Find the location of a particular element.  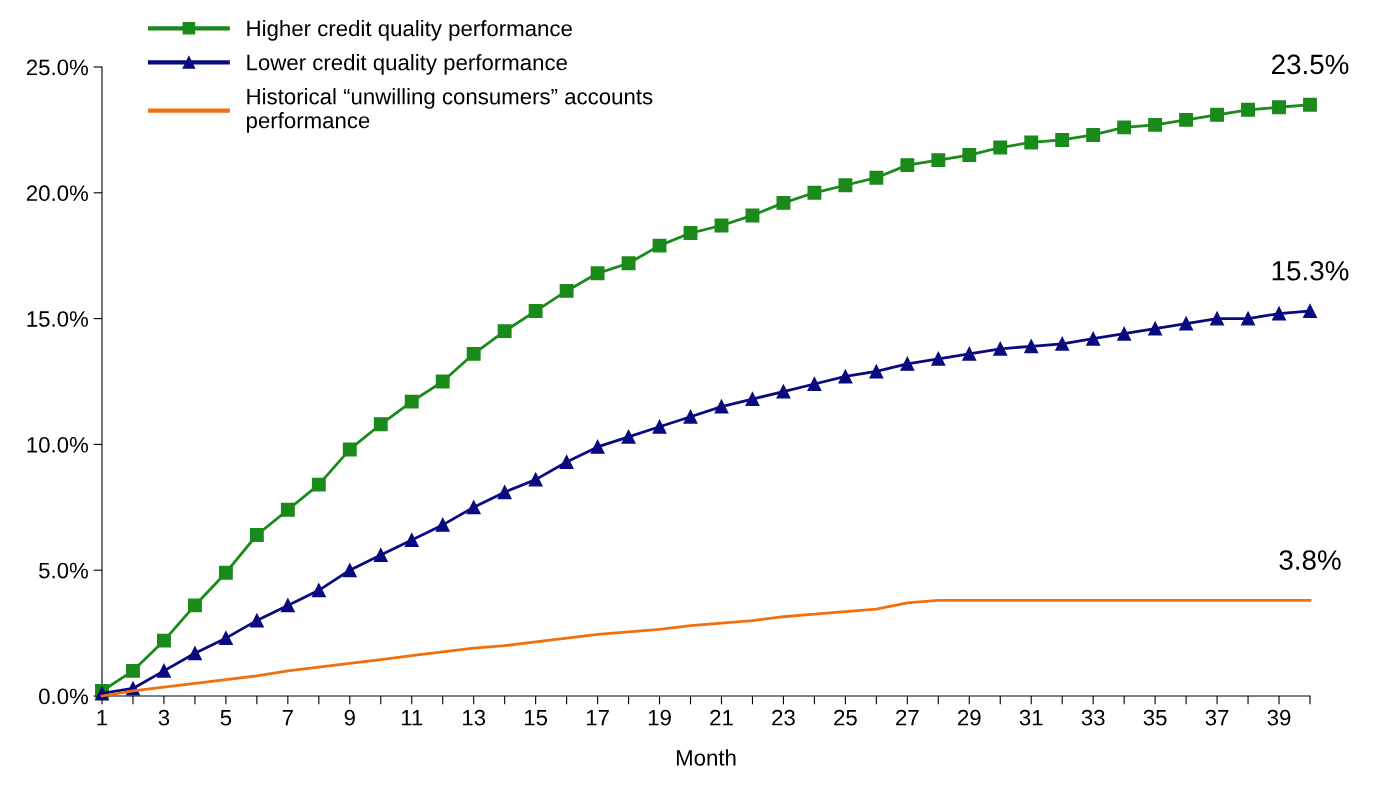

x-tick-label: 11 is located at coordinates (412, 718).